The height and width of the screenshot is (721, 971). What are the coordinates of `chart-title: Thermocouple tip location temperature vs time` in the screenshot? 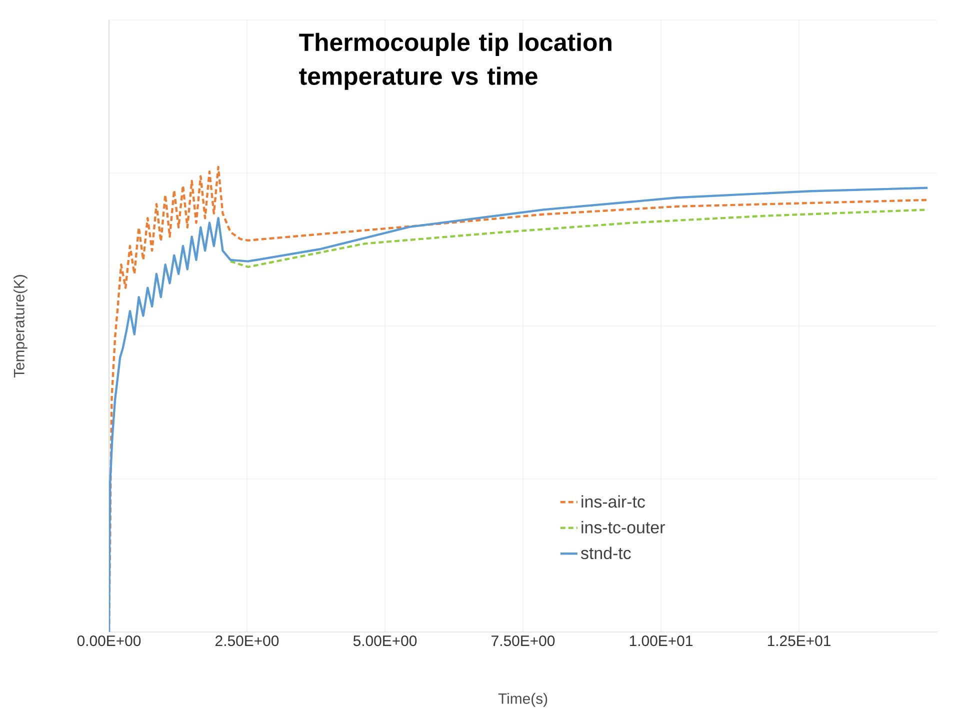 It's located at (455, 61).